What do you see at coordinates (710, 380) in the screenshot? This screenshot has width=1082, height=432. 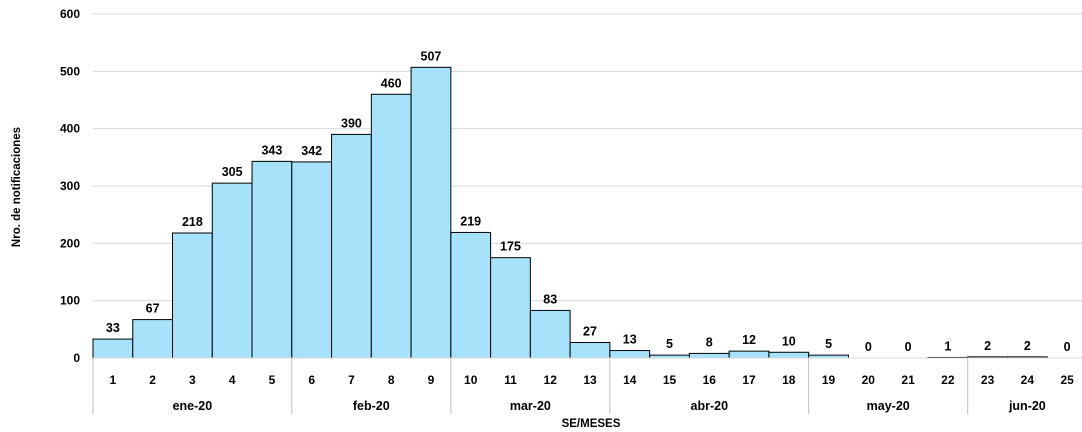 I see `x-tick-label: 16` at bounding box center [710, 380].